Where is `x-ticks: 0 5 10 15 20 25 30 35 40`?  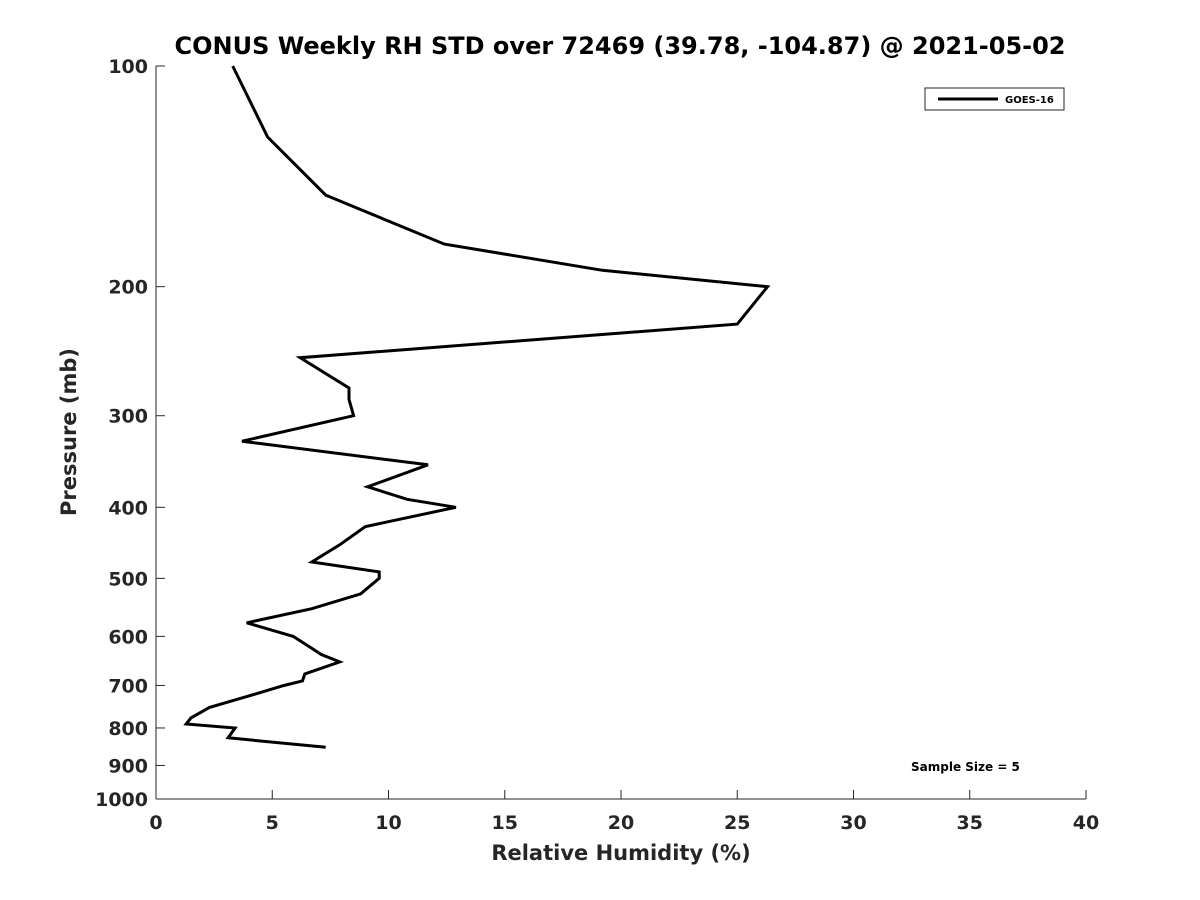
x-ticks: 0 5 10 15 20 25 30 35 40 is located at coordinates (624, 812).